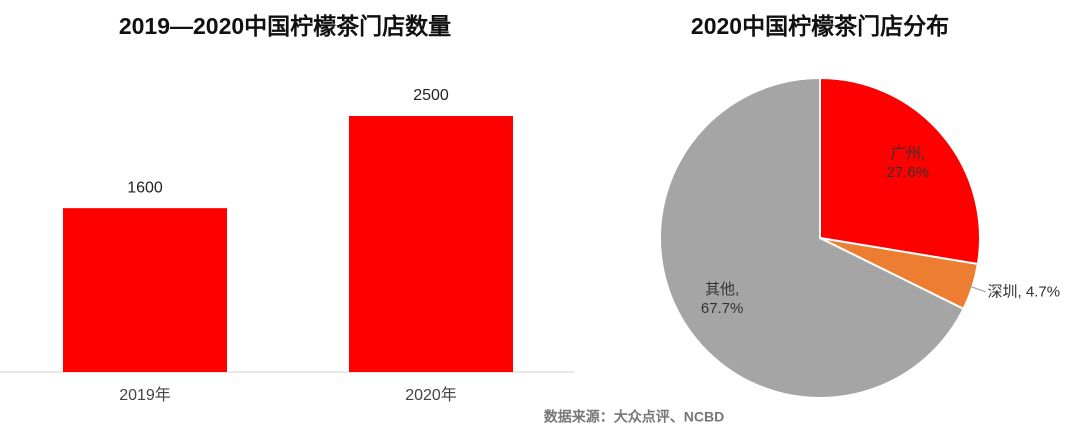 This screenshot has width=1080, height=433. I want to click on source: 数据来源：大众点评、NCBD, so click(634, 417).